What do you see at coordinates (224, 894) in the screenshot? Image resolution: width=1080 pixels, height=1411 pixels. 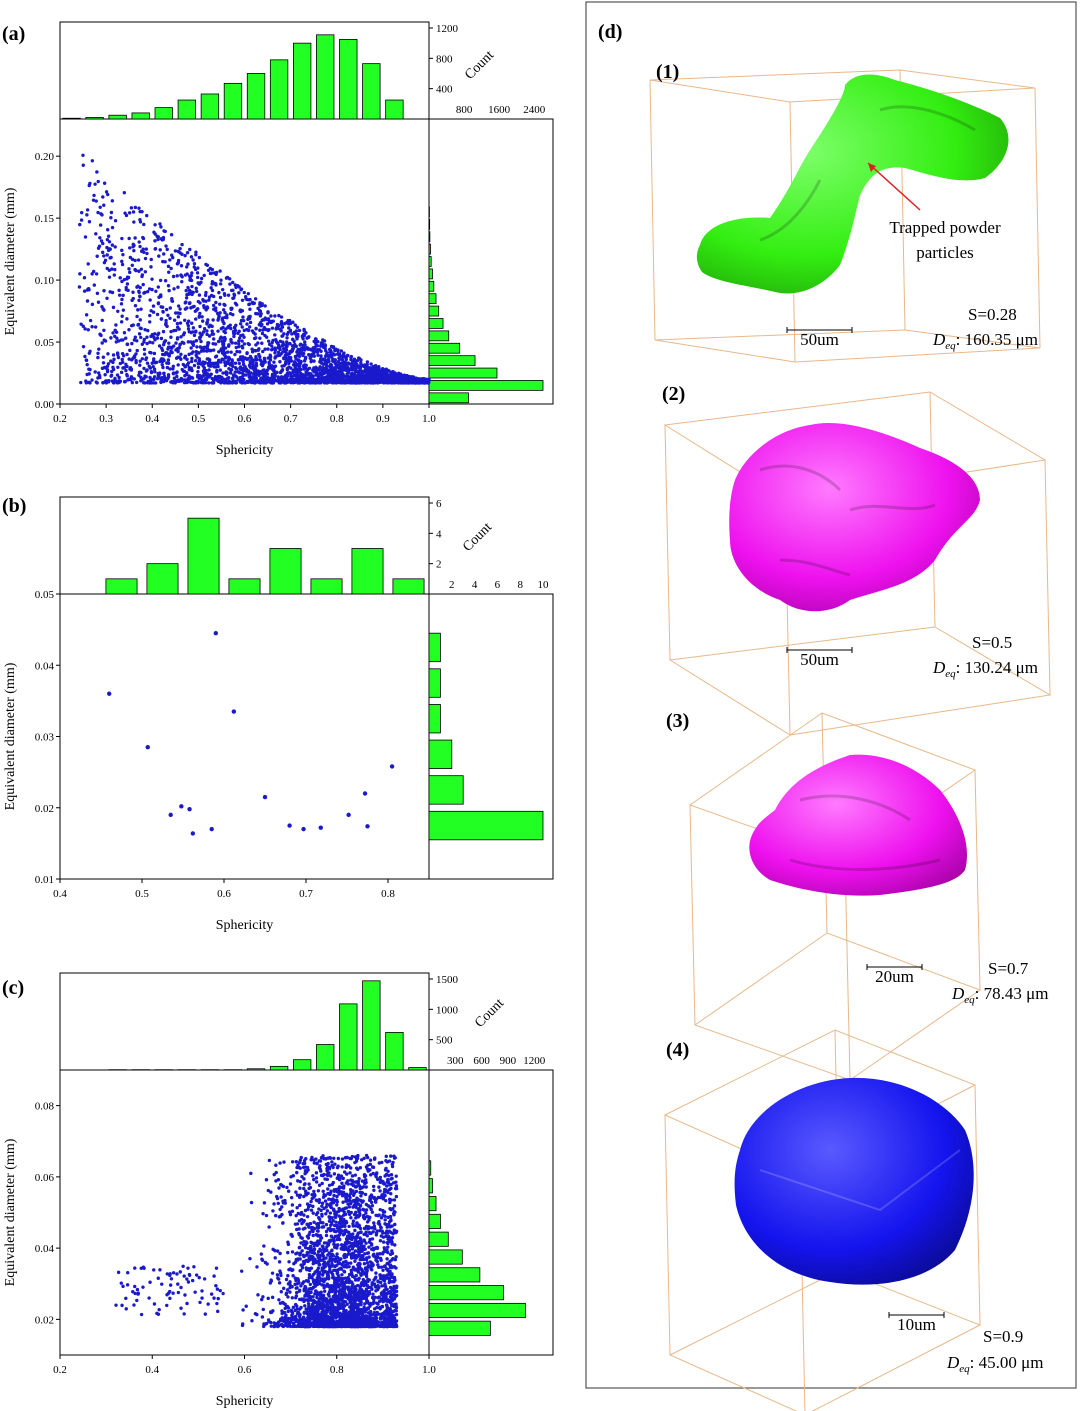 I see `x-tick-label: 0.6` at bounding box center [224, 894].